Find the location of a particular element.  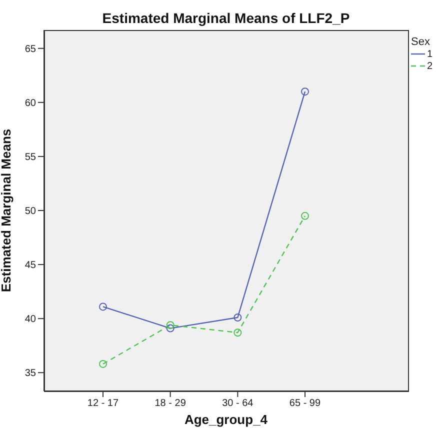

y-axis-title: Estimated Marginal Means is located at coordinates (7, 210).